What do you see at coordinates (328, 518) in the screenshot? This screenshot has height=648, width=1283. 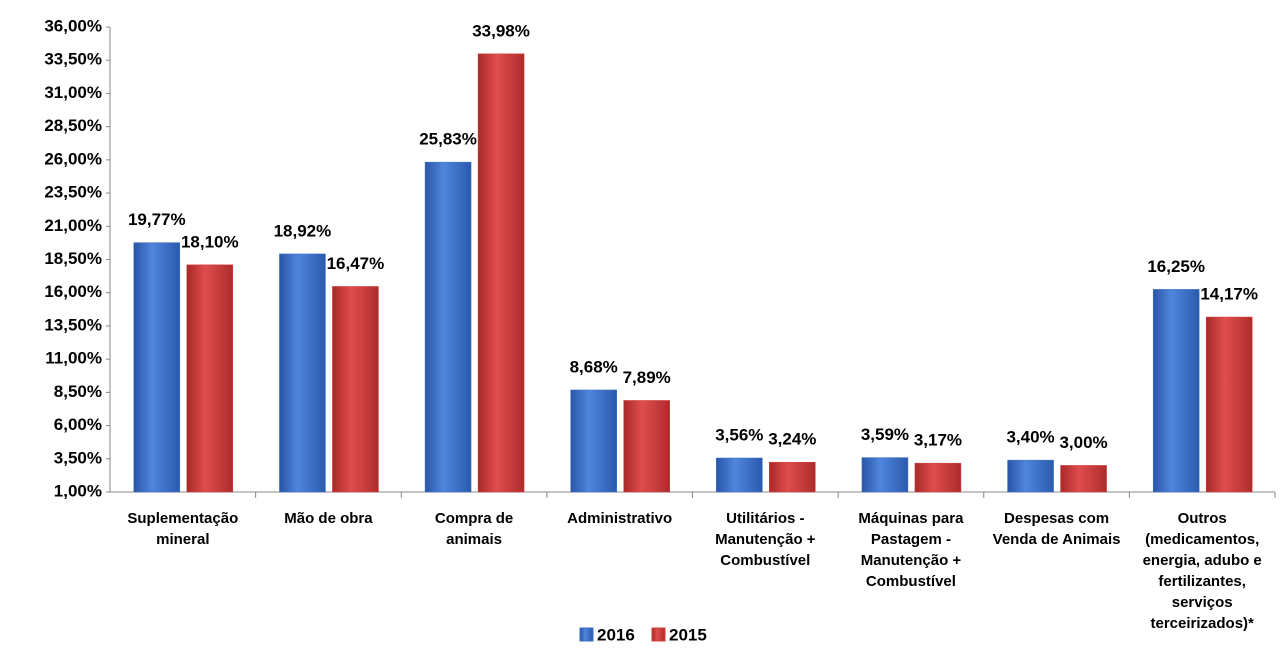 I see `x-tick-label: Mão de obra` at bounding box center [328, 518].